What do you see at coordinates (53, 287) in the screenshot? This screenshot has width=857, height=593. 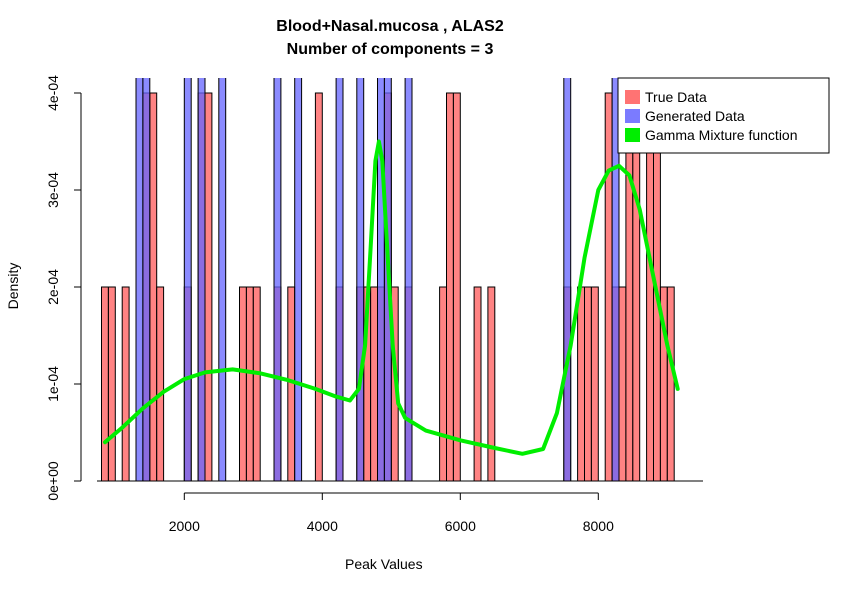 I see `y-tick-label-2: 2e-04` at bounding box center [53, 287].